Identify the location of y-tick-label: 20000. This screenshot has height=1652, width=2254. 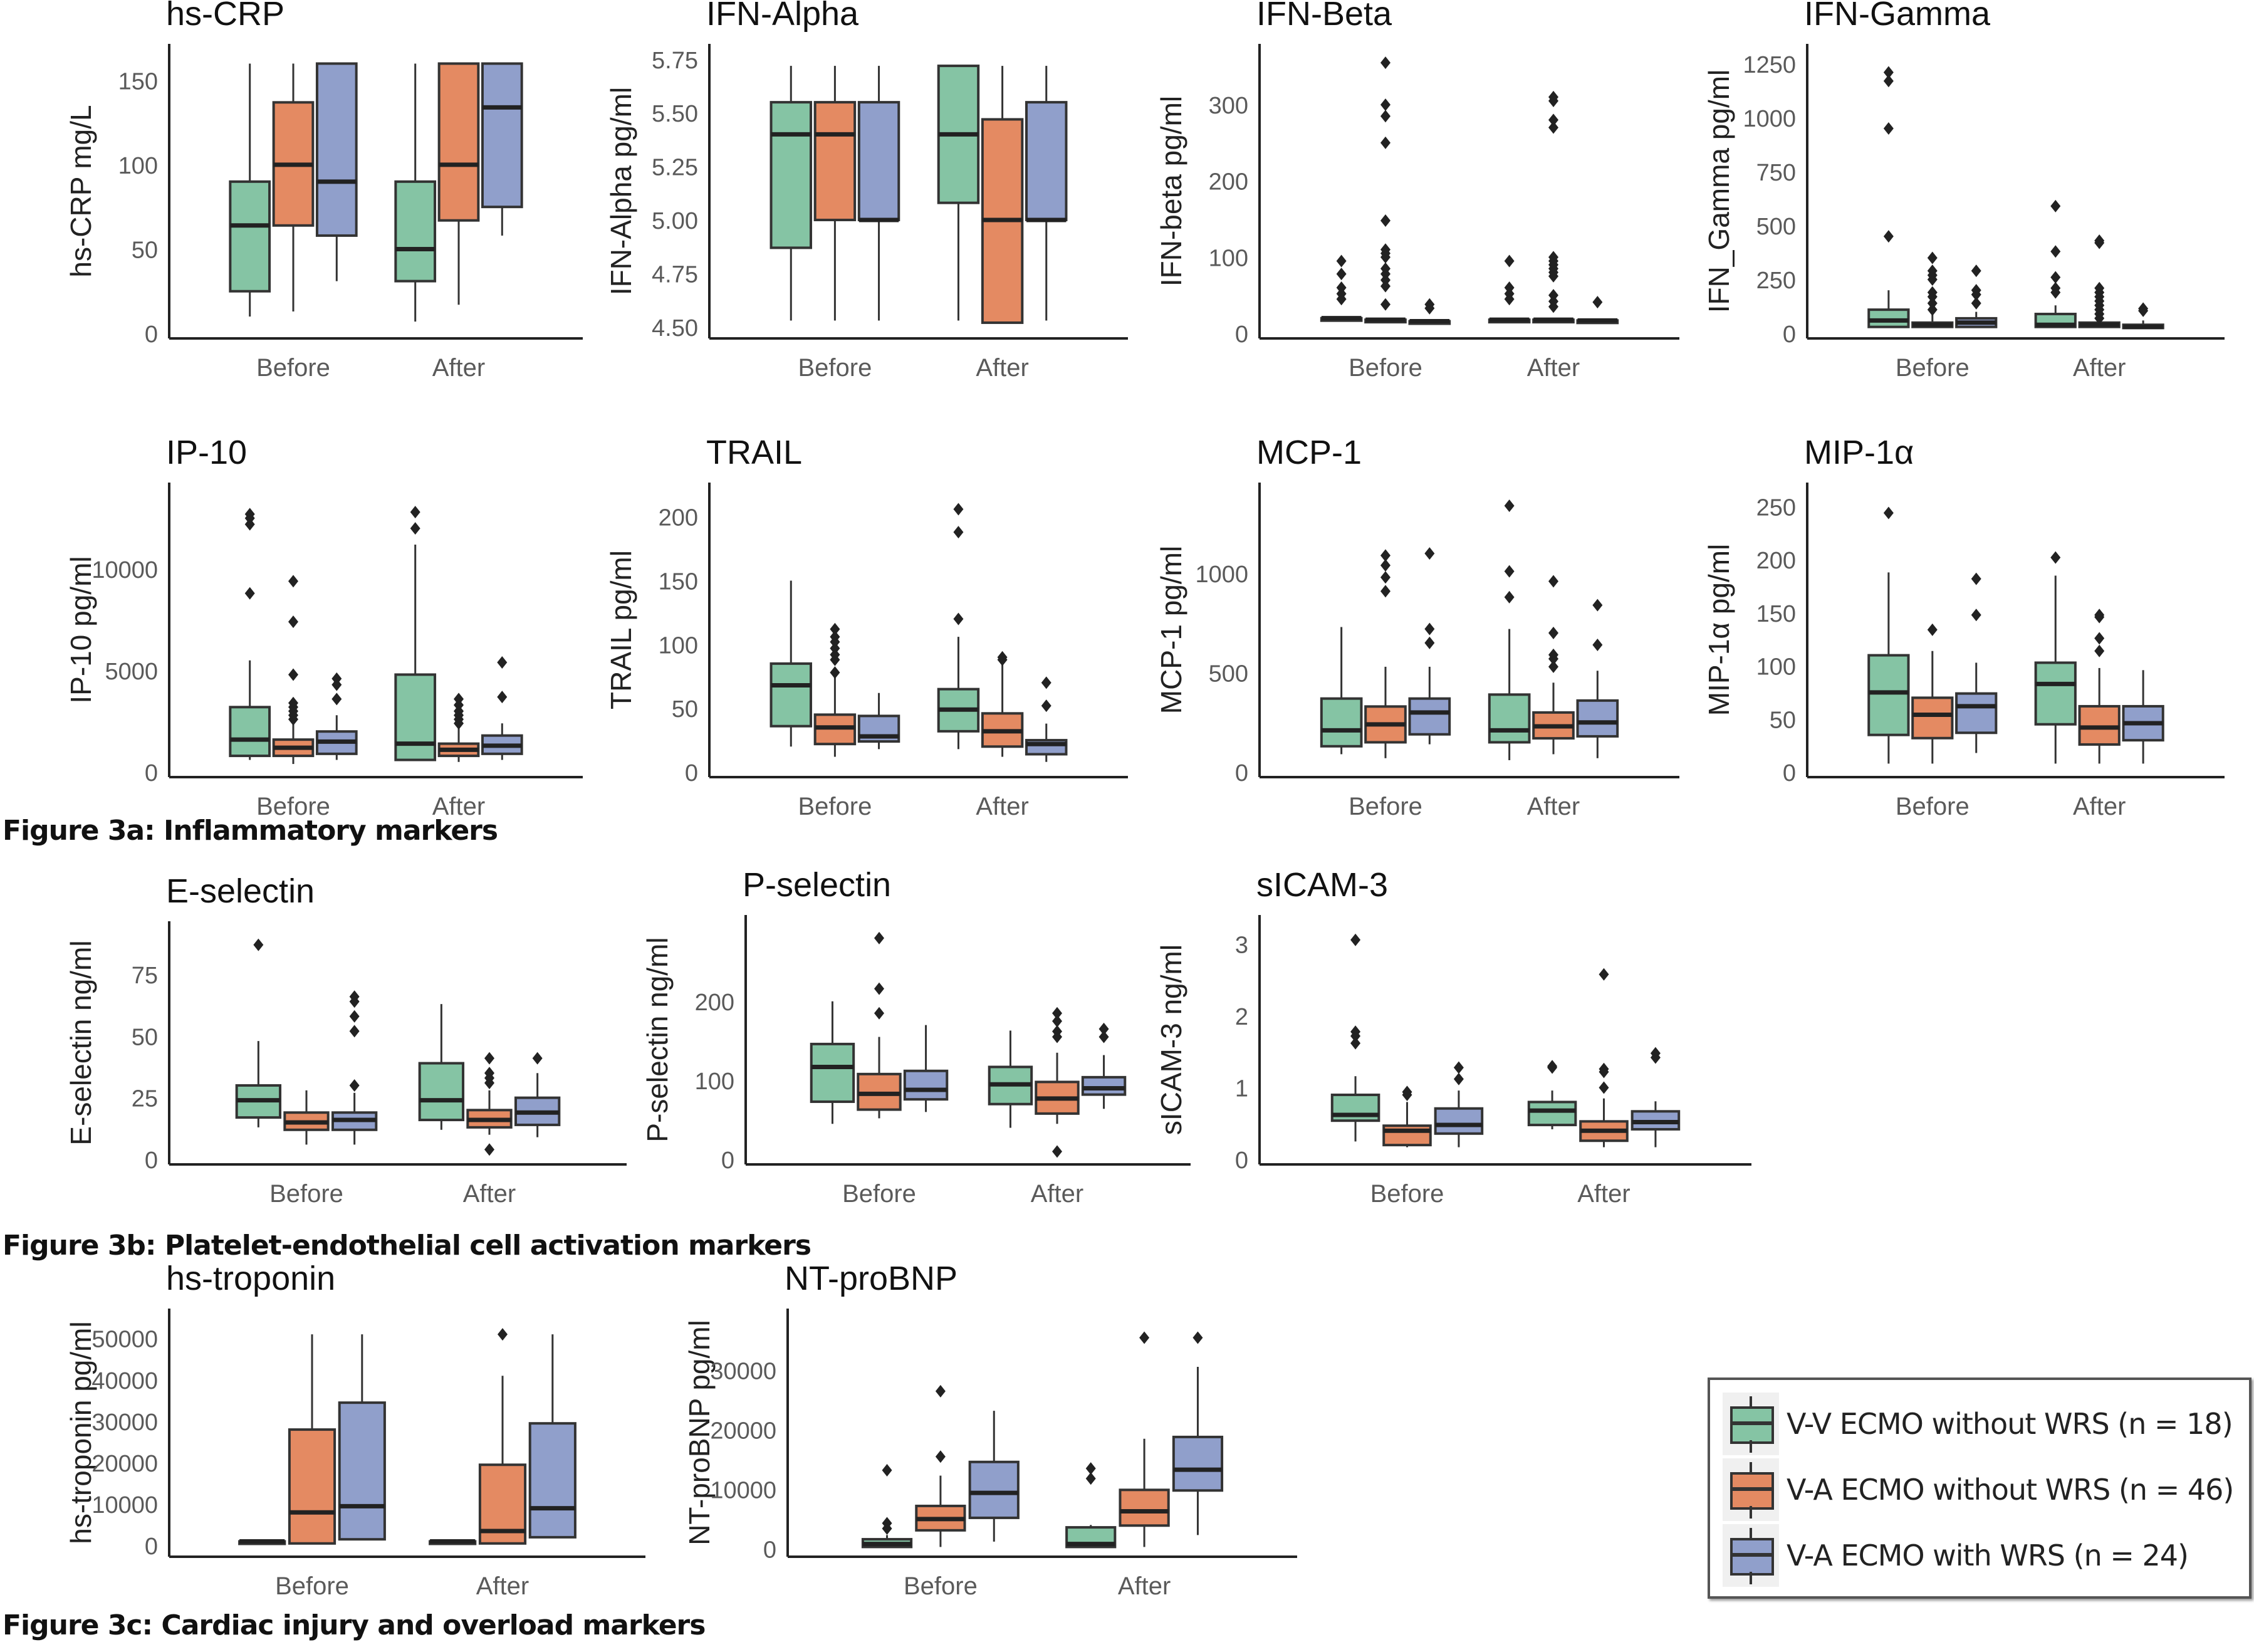
(743, 1431).